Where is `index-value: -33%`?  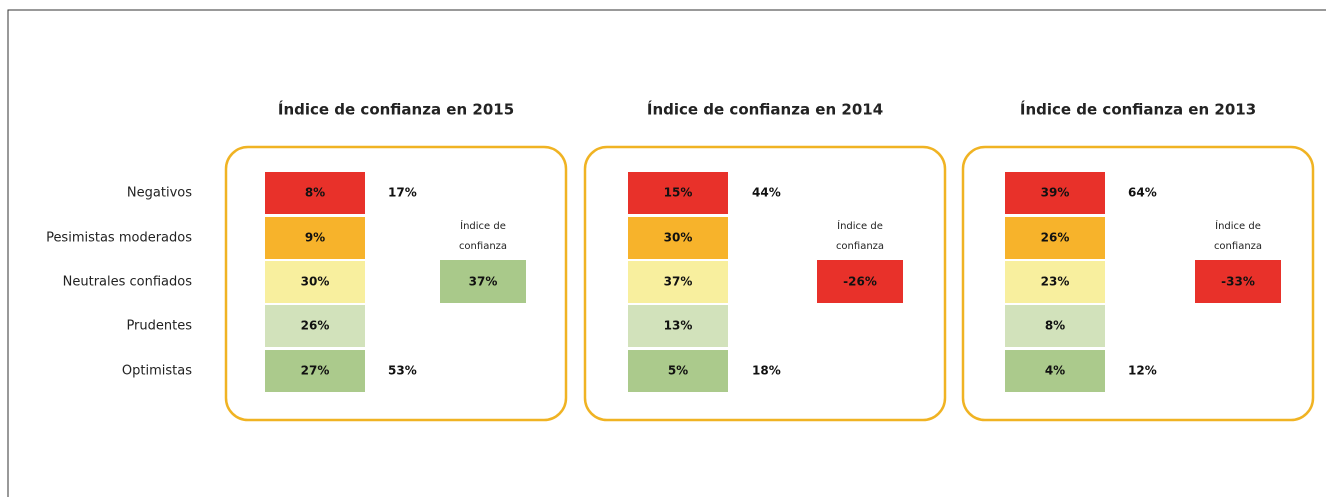
index-value: -33% is located at coordinates (1238, 282).